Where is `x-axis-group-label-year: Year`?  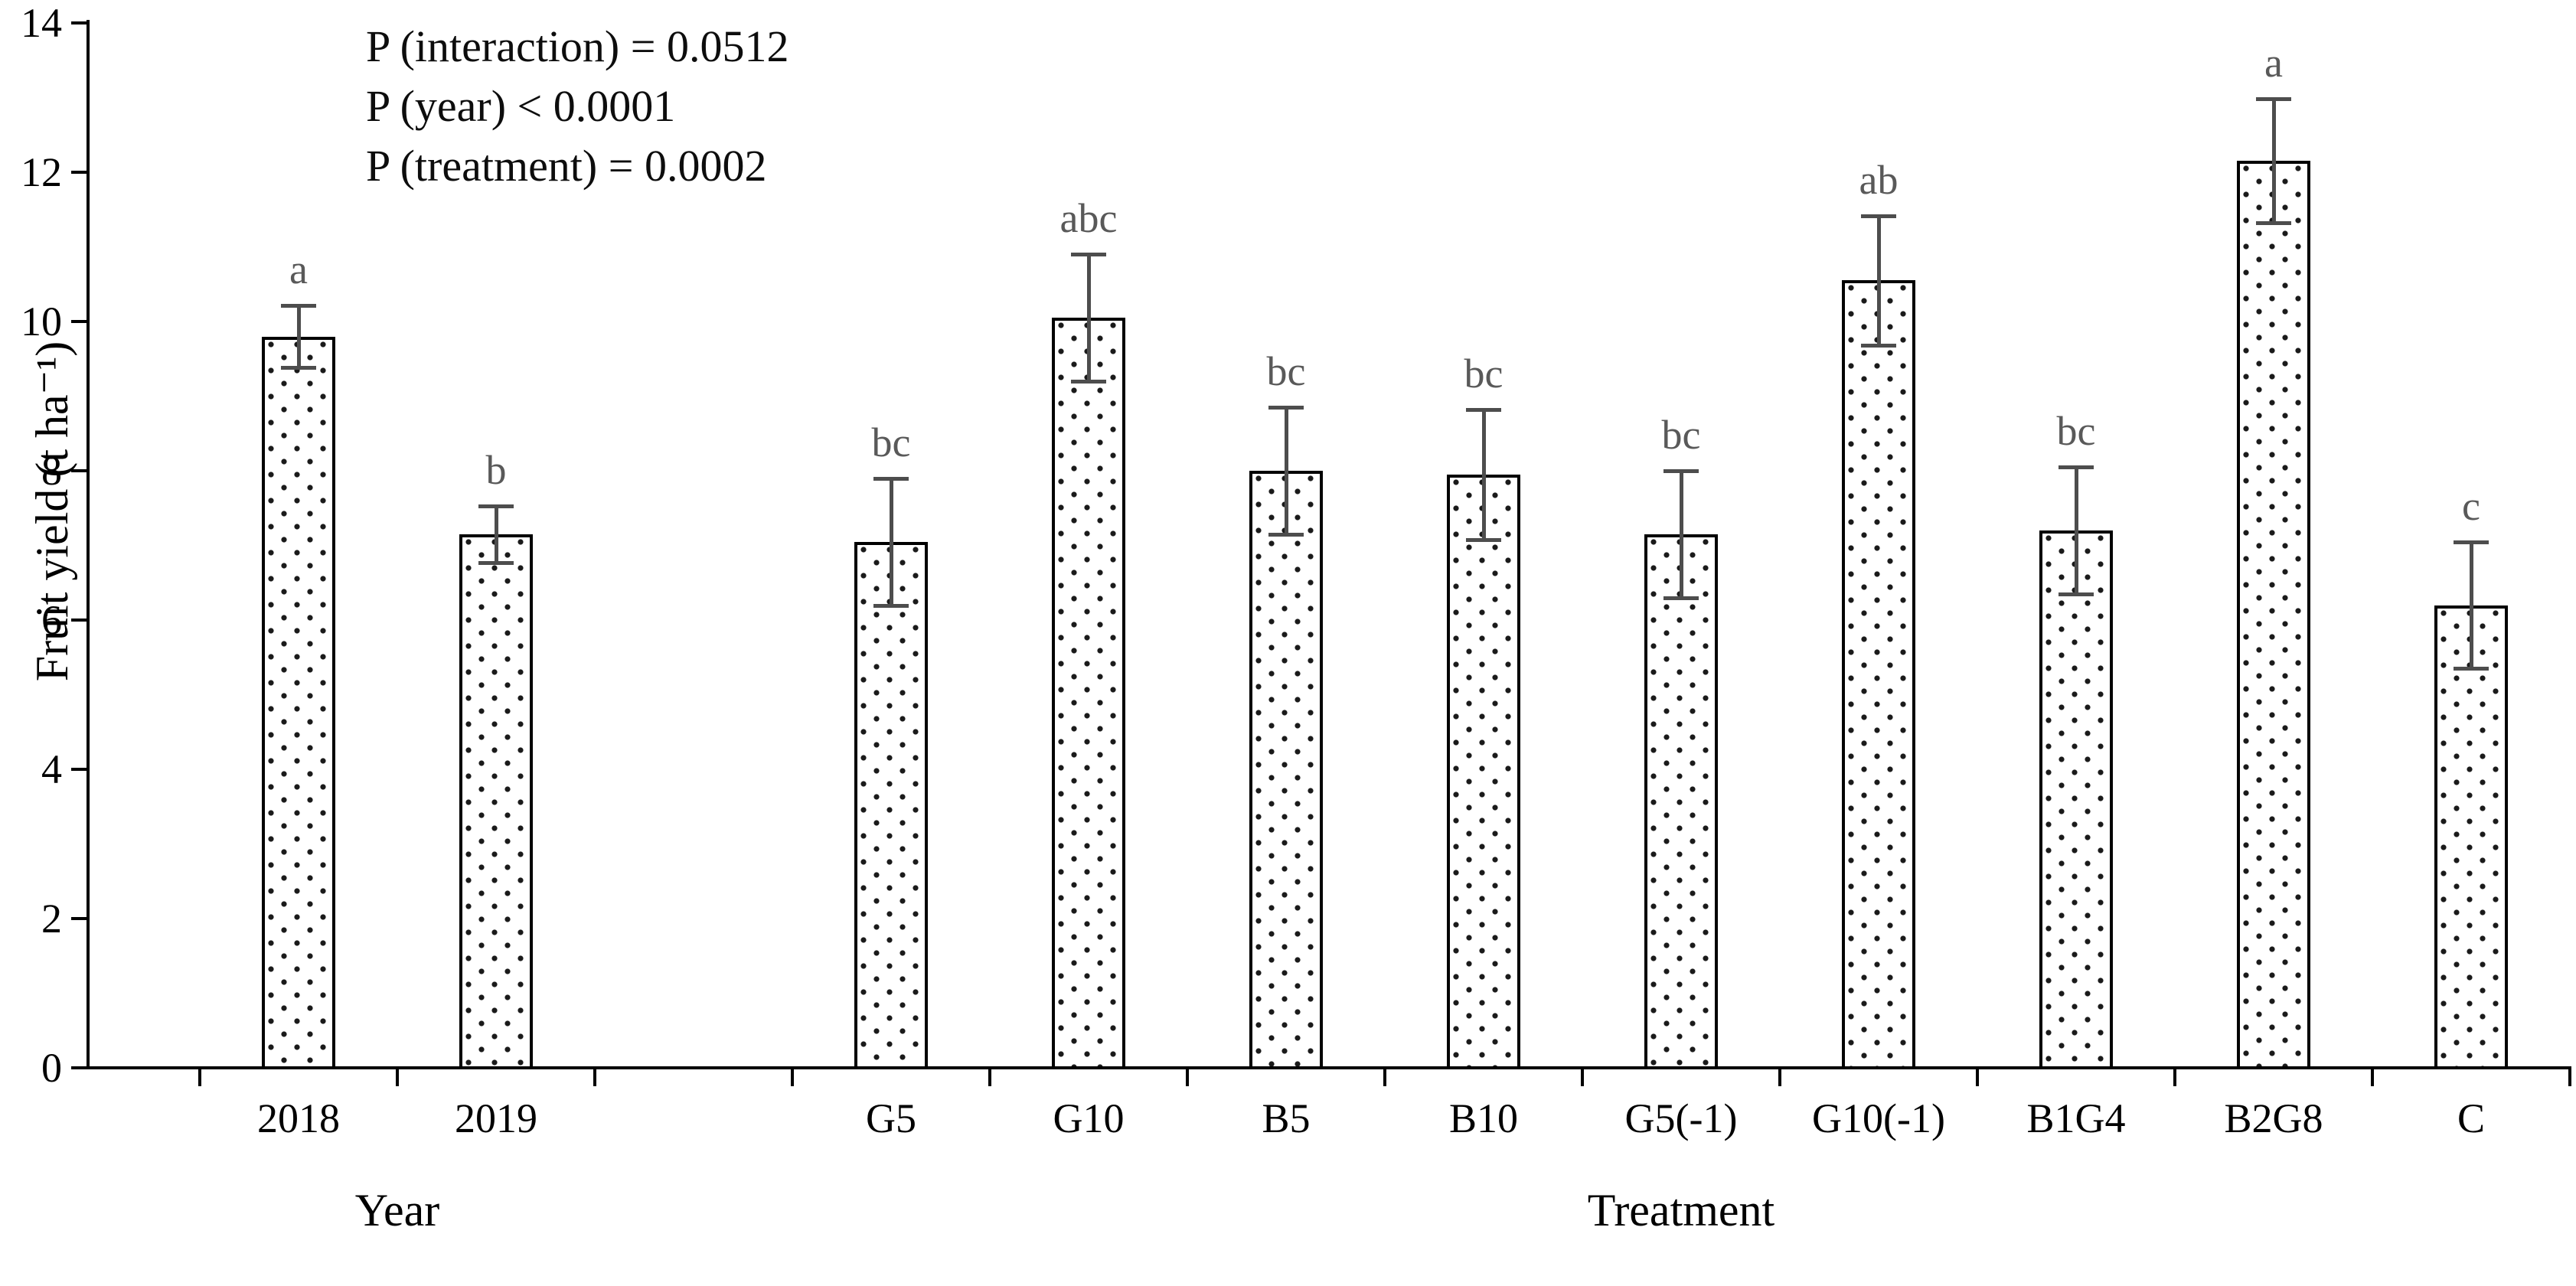 x-axis-group-label-year: Year is located at coordinates (397, 1210).